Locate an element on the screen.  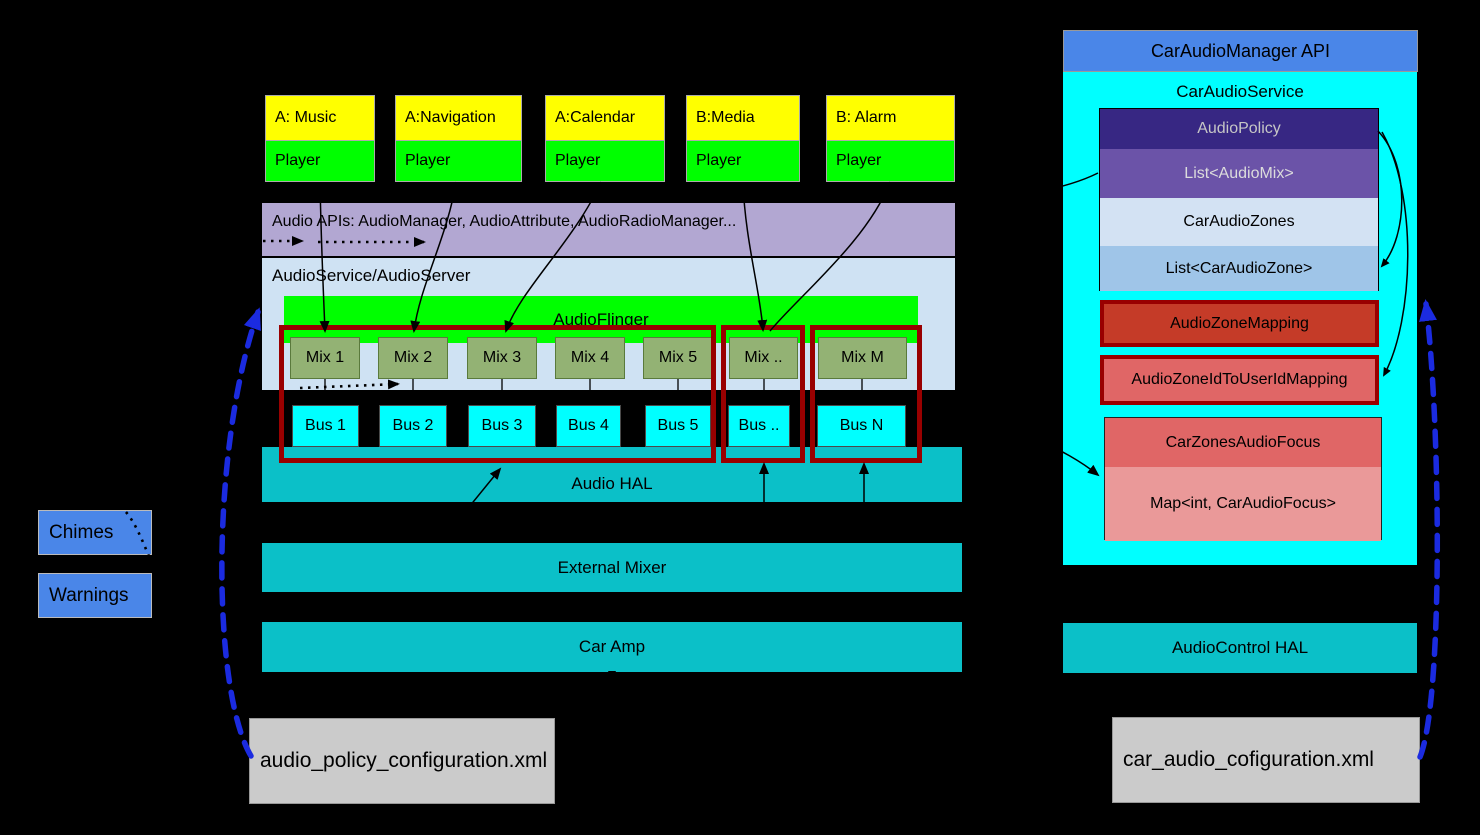
bus-box-5: Bus 5 is located at coordinates (678, 426).